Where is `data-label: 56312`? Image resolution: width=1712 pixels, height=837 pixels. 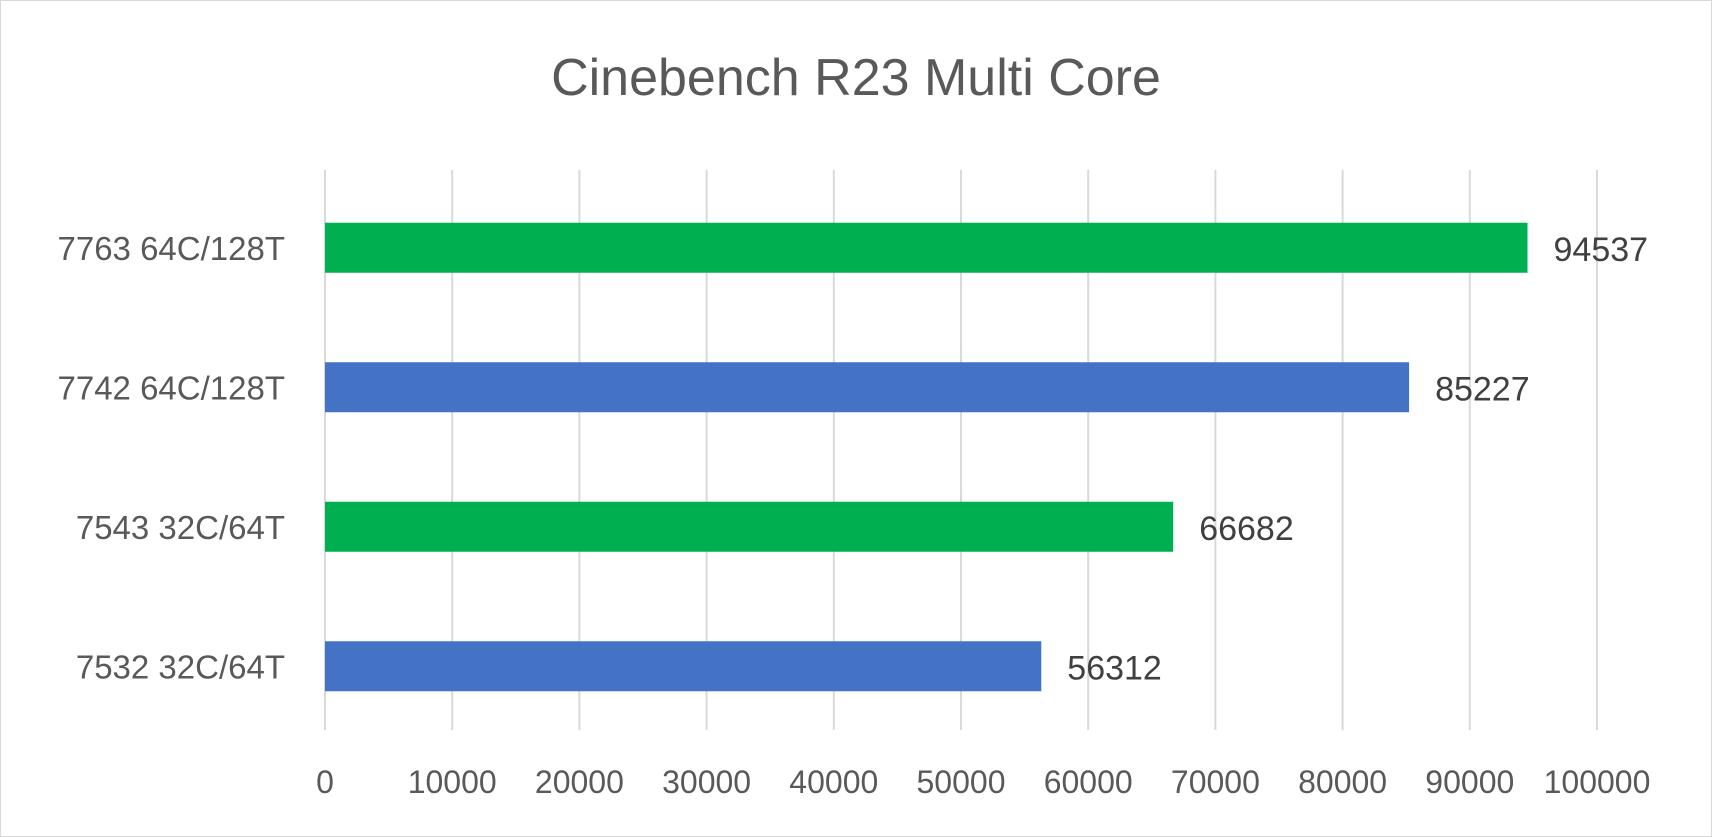 data-label: 56312 is located at coordinates (1114, 668).